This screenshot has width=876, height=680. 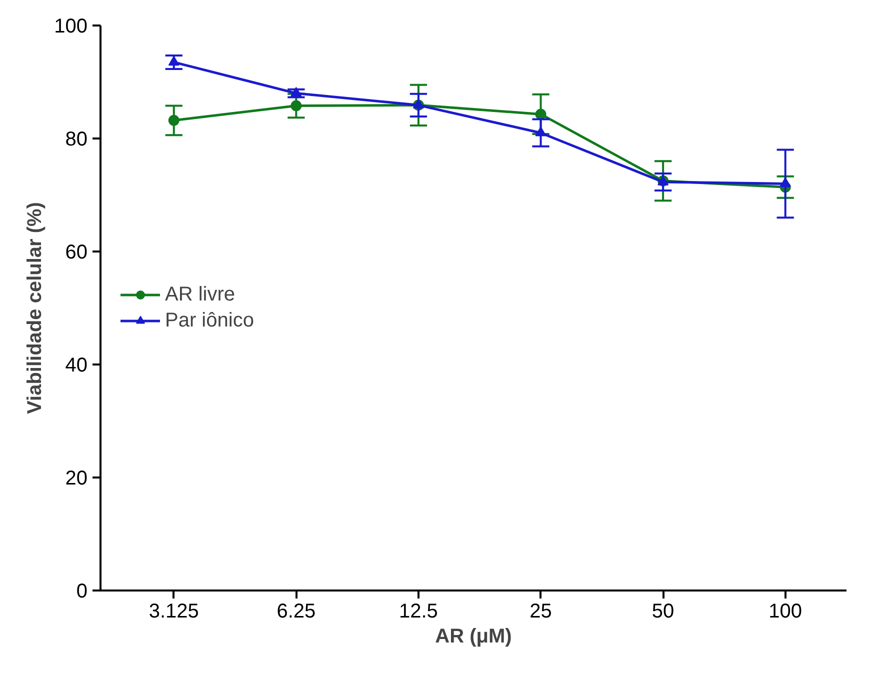 I want to click on x-tick-label: 25, so click(x=541, y=611).